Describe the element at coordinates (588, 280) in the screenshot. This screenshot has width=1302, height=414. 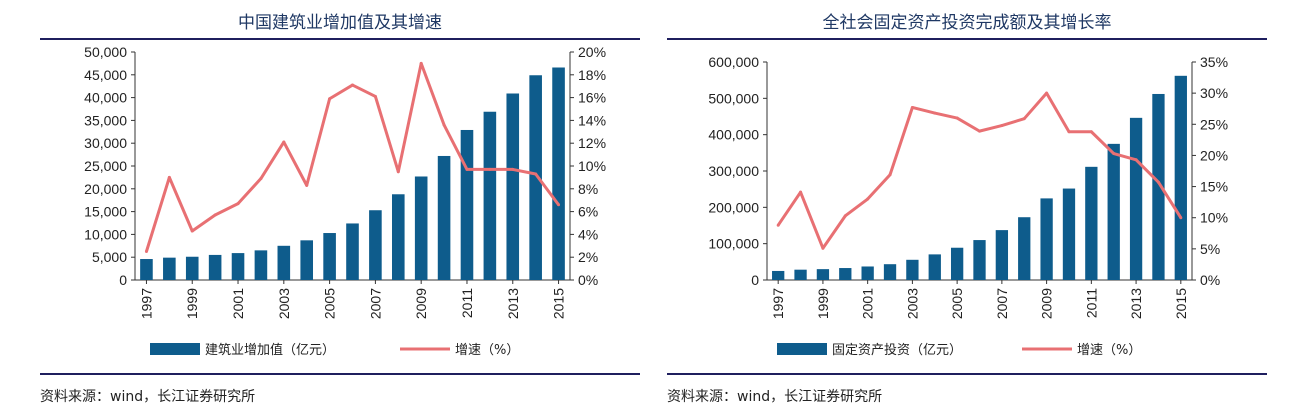
I see `right-tick-label: 0%` at that location.